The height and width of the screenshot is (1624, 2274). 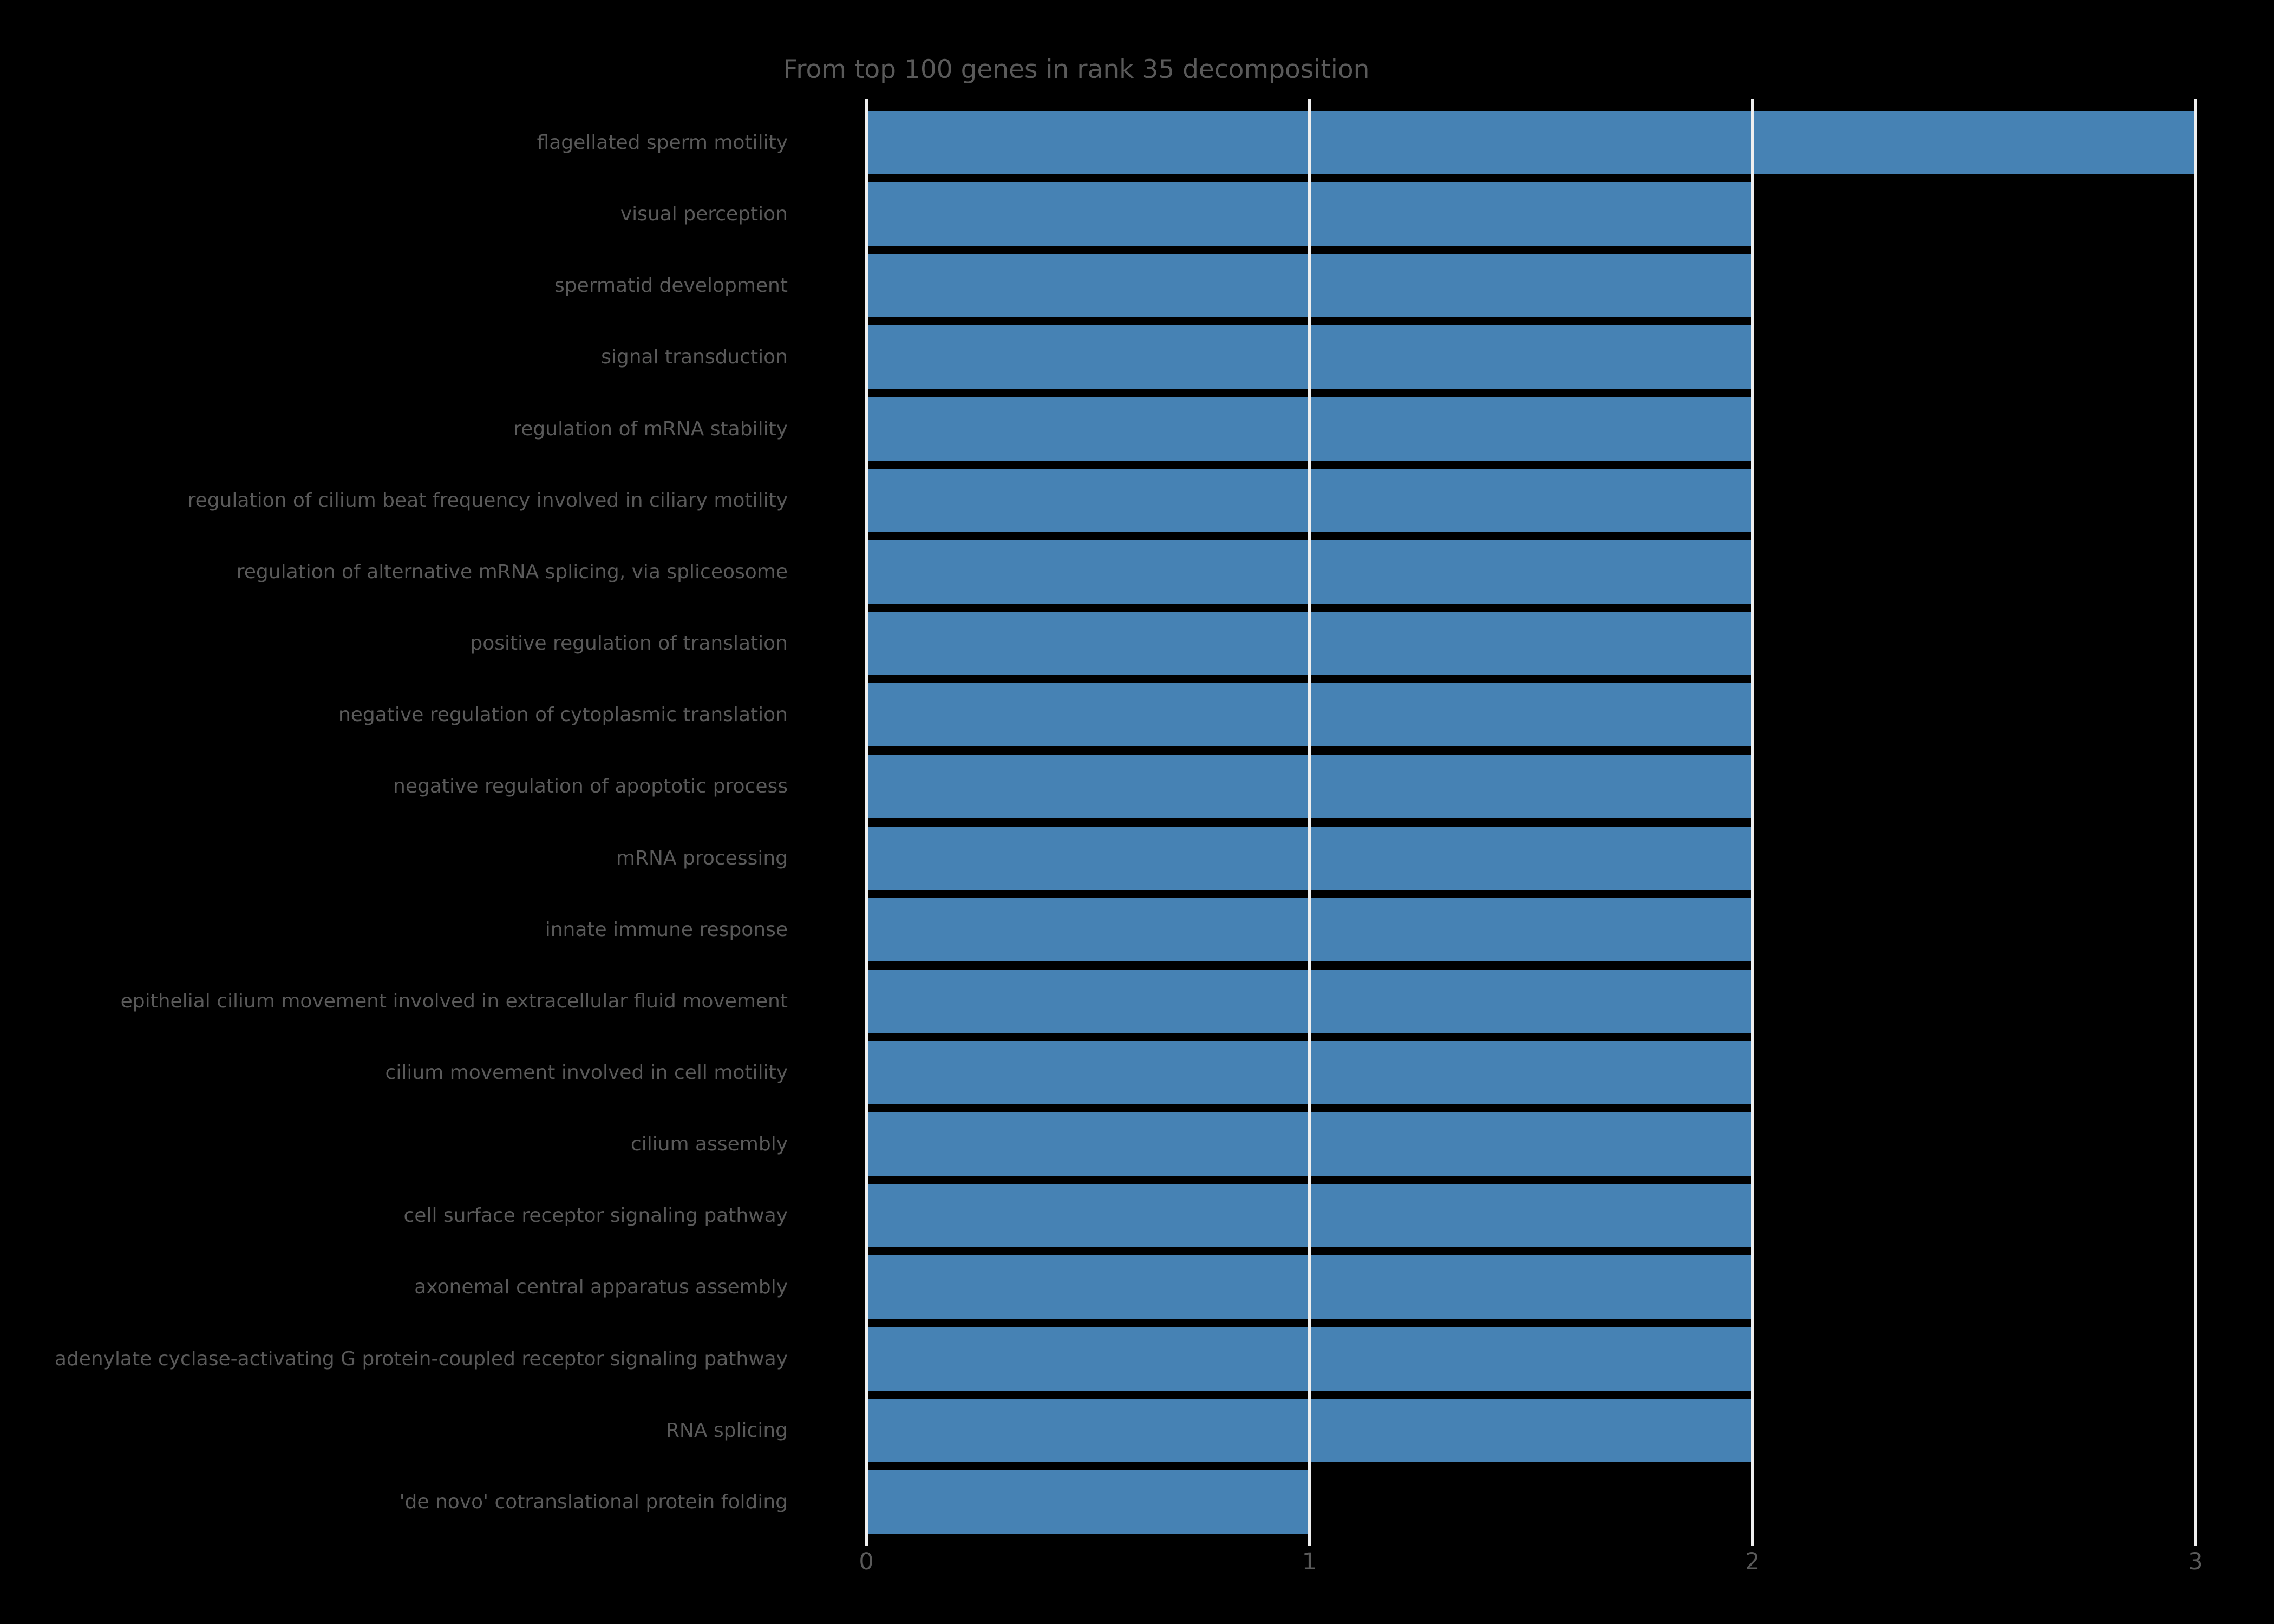 What do you see at coordinates (1137, 644) in the screenshot?
I see `bar-row: positive regulation of translation` at bounding box center [1137, 644].